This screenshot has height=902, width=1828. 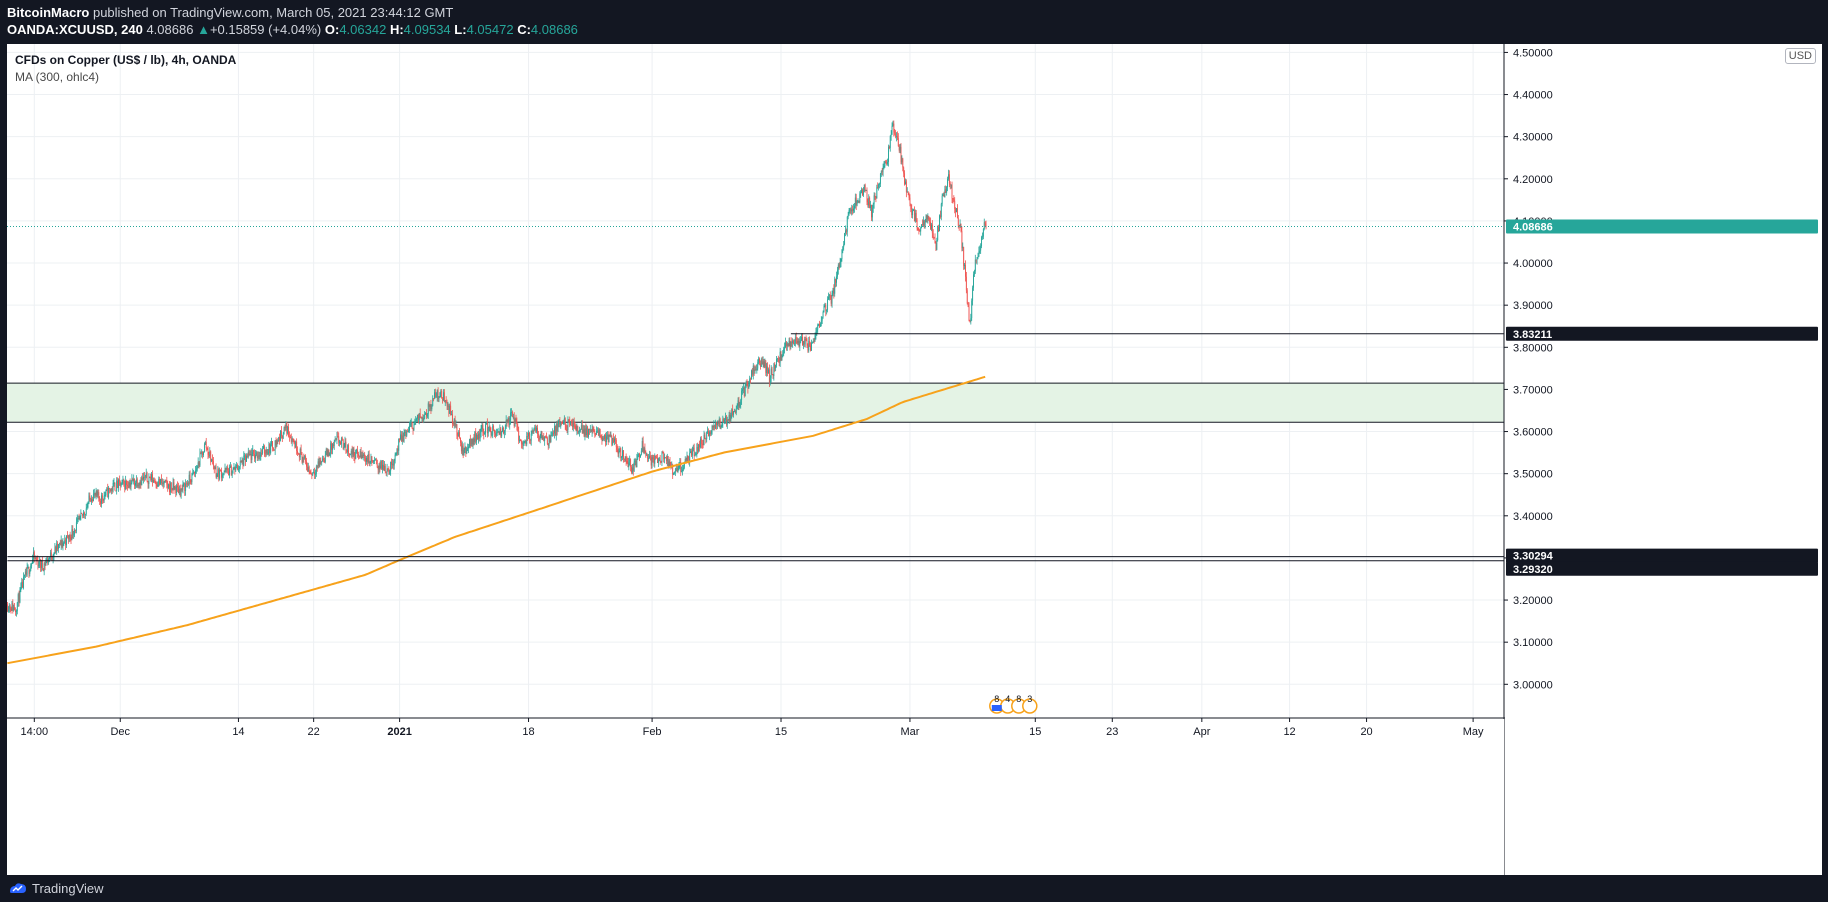 What do you see at coordinates (18, 888) in the screenshot?
I see `tradingview-logo-icon` at bounding box center [18, 888].